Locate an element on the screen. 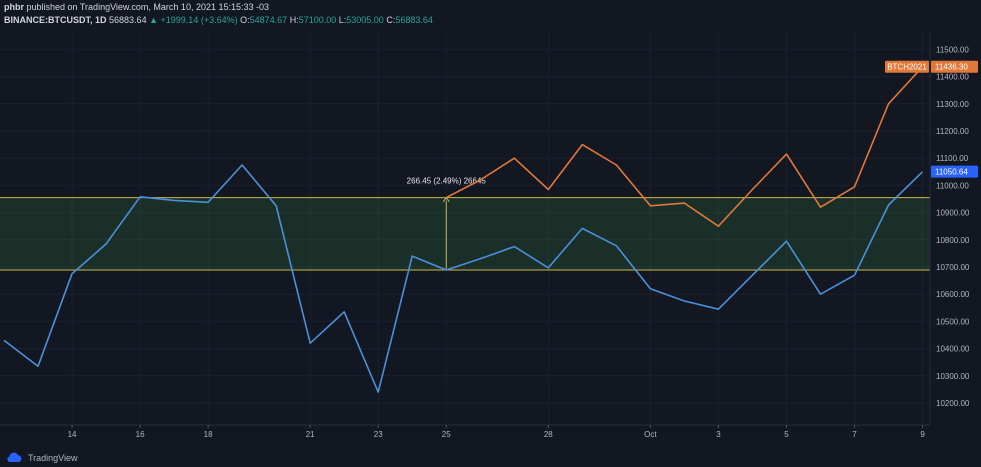 The width and height of the screenshot is (981, 467). measure-label: 266.45 (2.49%) 26645 is located at coordinates (447, 181).